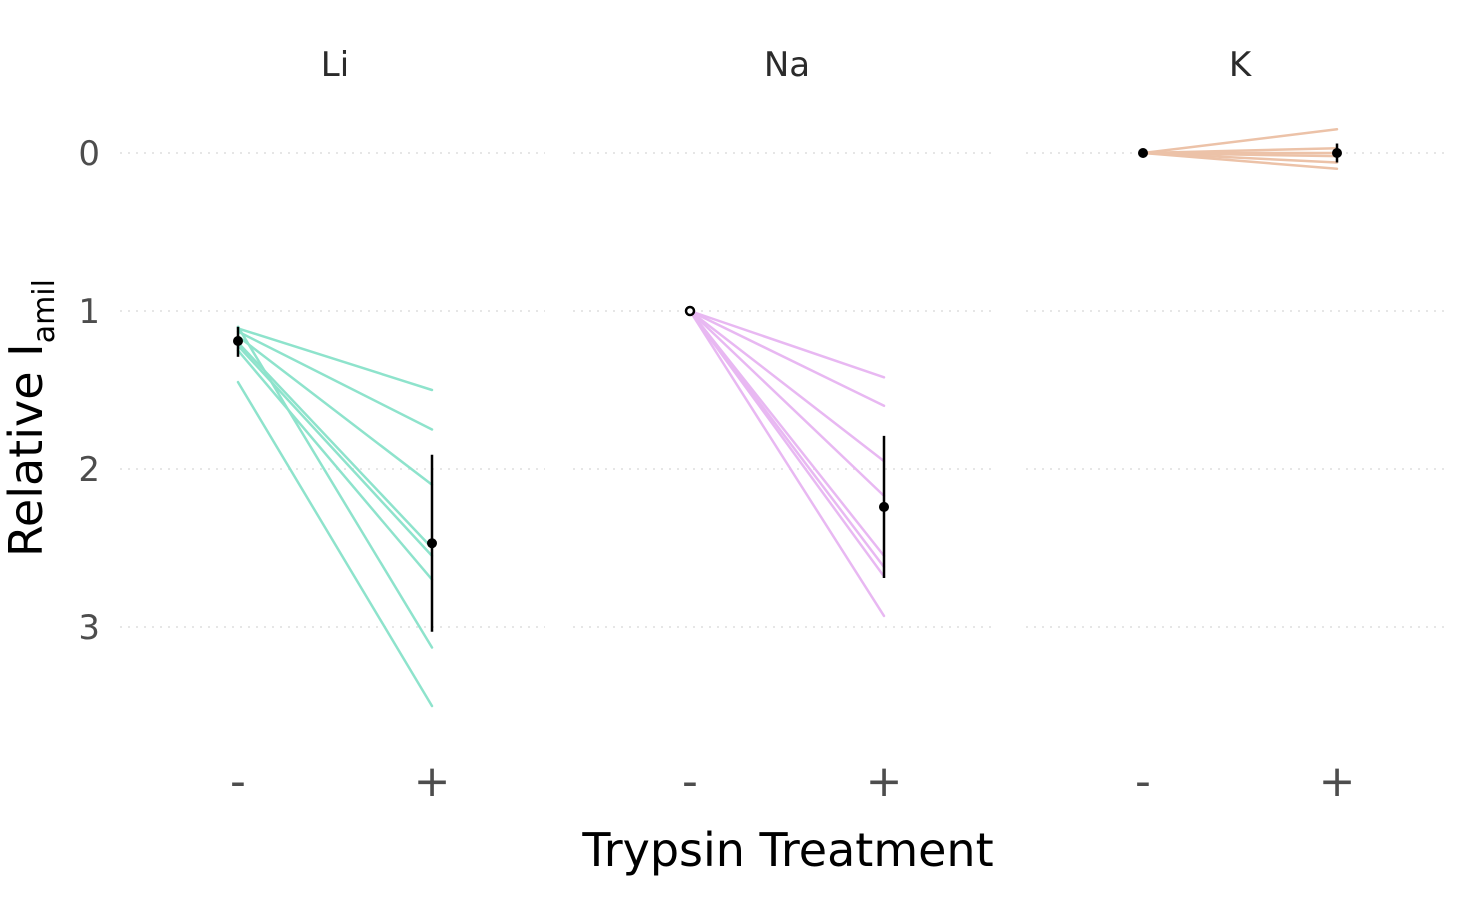  I want to click on x-axis-title: Trypsin Treatment, so click(787, 850).